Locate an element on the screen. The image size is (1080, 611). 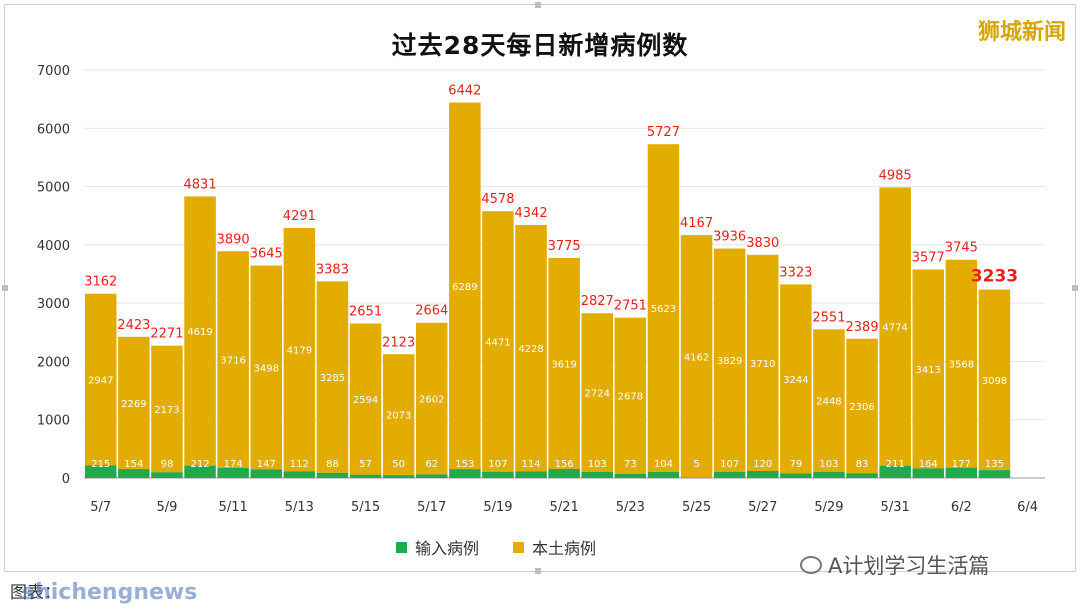
data-label-local: 3498 is located at coordinates (266, 368).